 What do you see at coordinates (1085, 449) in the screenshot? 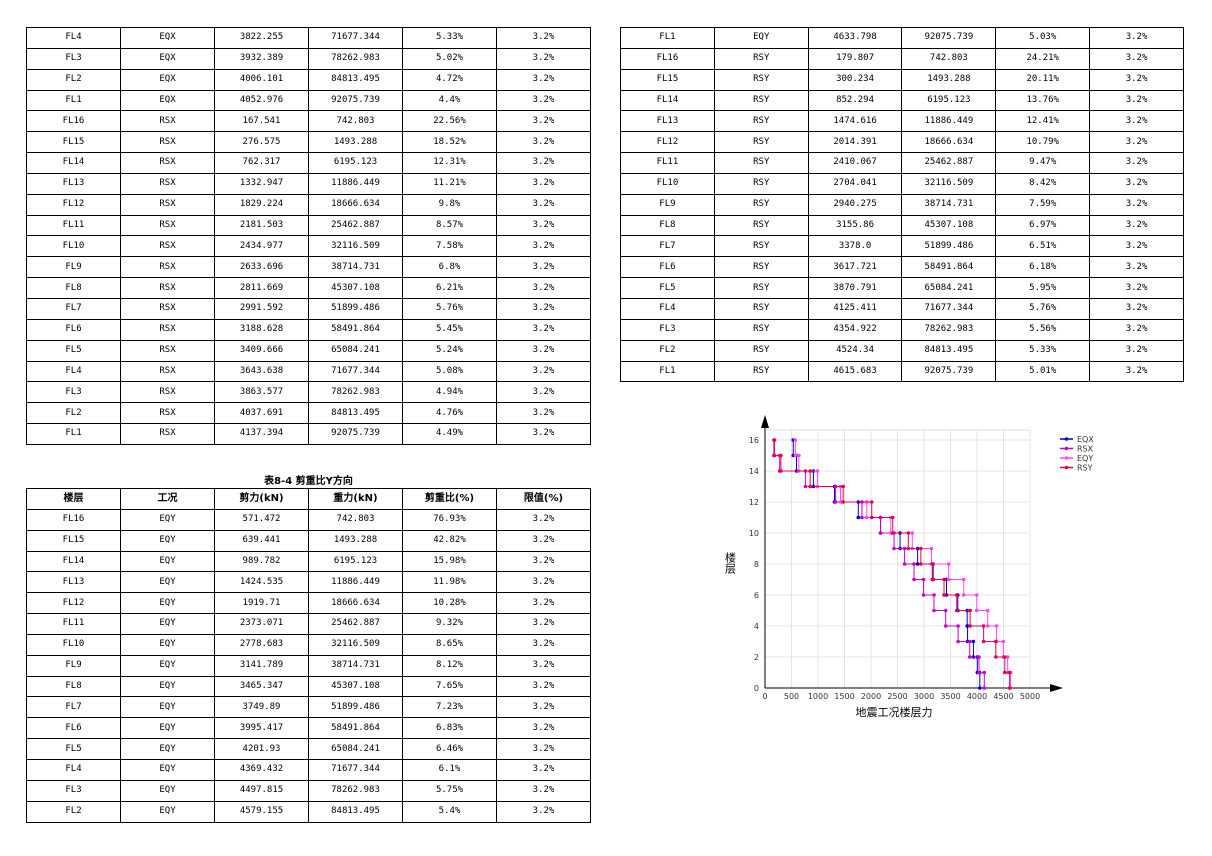
I see `legend-label: RSX` at bounding box center [1085, 449].